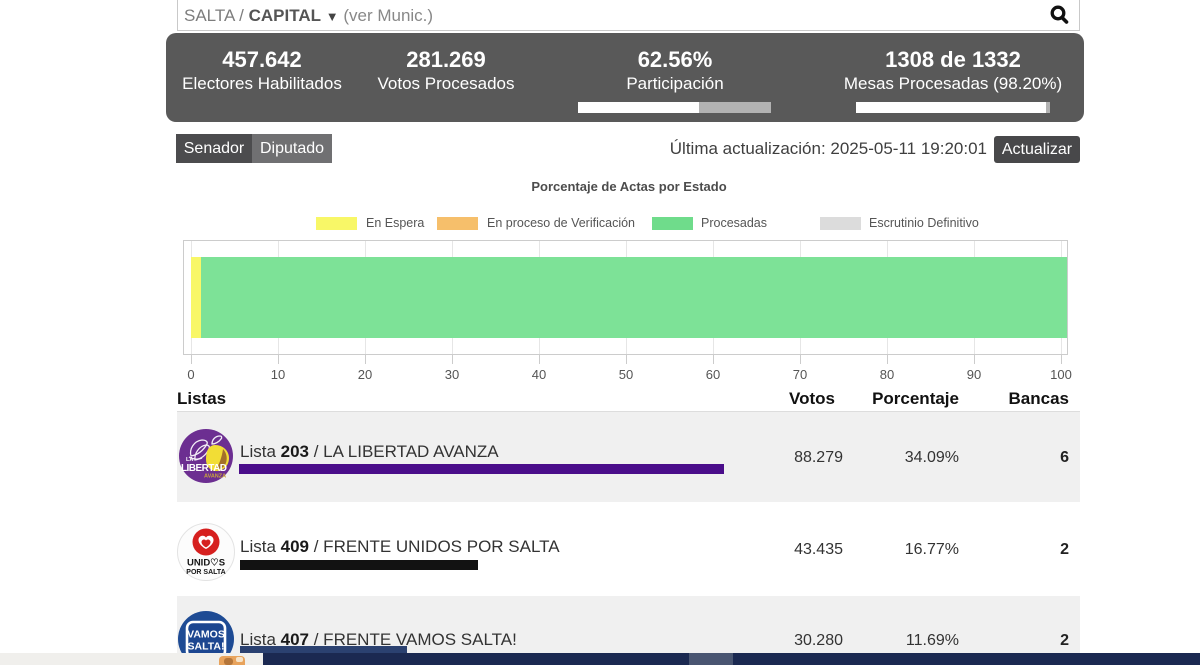 Image resolution: width=1200 pixels, height=665 pixels. I want to click on svg-text: SALTA!, so click(206, 647).